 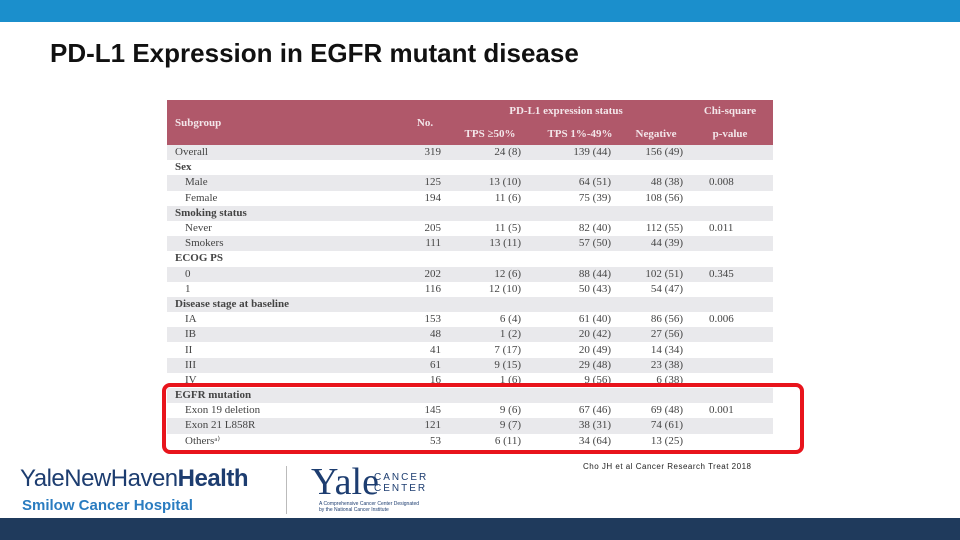 What do you see at coordinates (188, 288) in the screenshot?
I see `table-cell: 1` at bounding box center [188, 288].